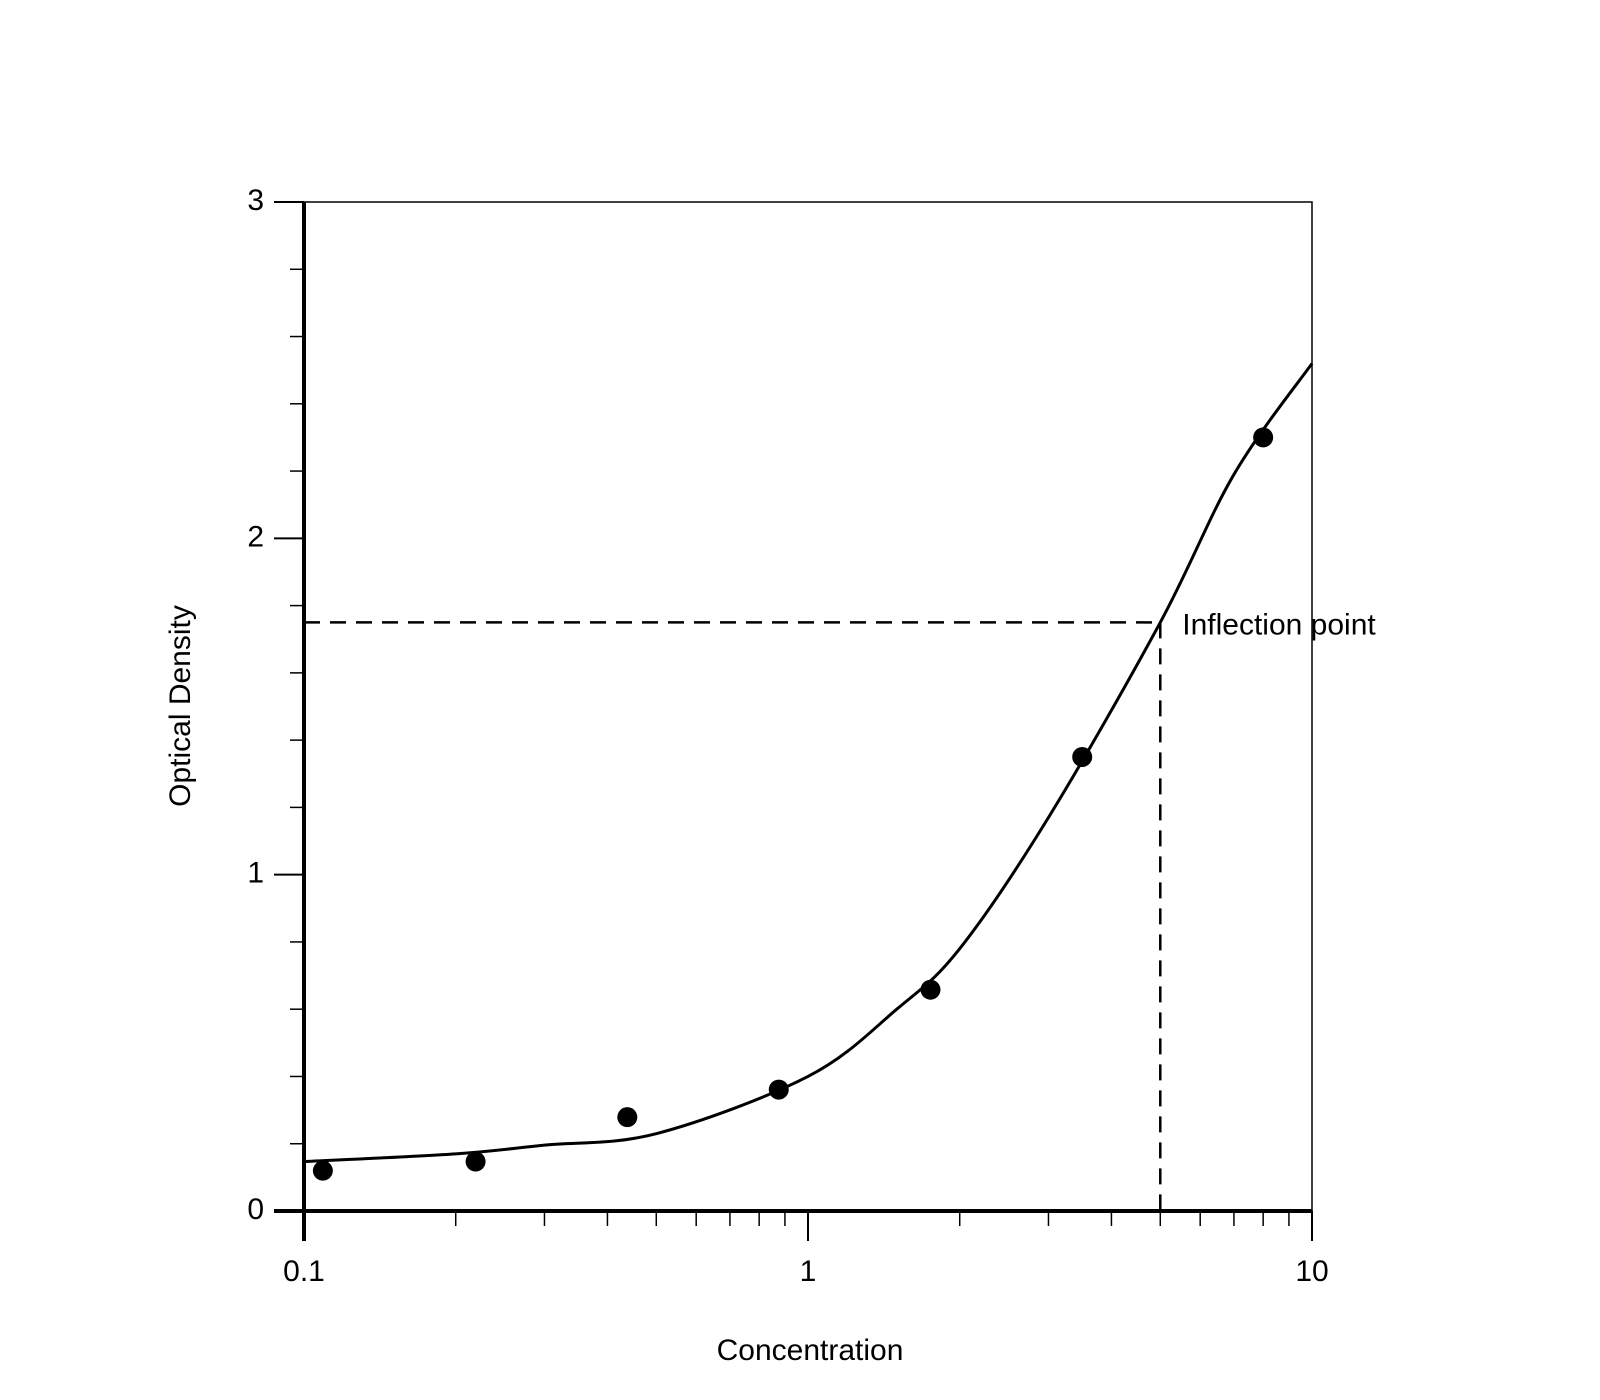 This screenshot has width=1600, height=1400. What do you see at coordinates (1311, 1271) in the screenshot?
I see `x-tick-label: 10` at bounding box center [1311, 1271].